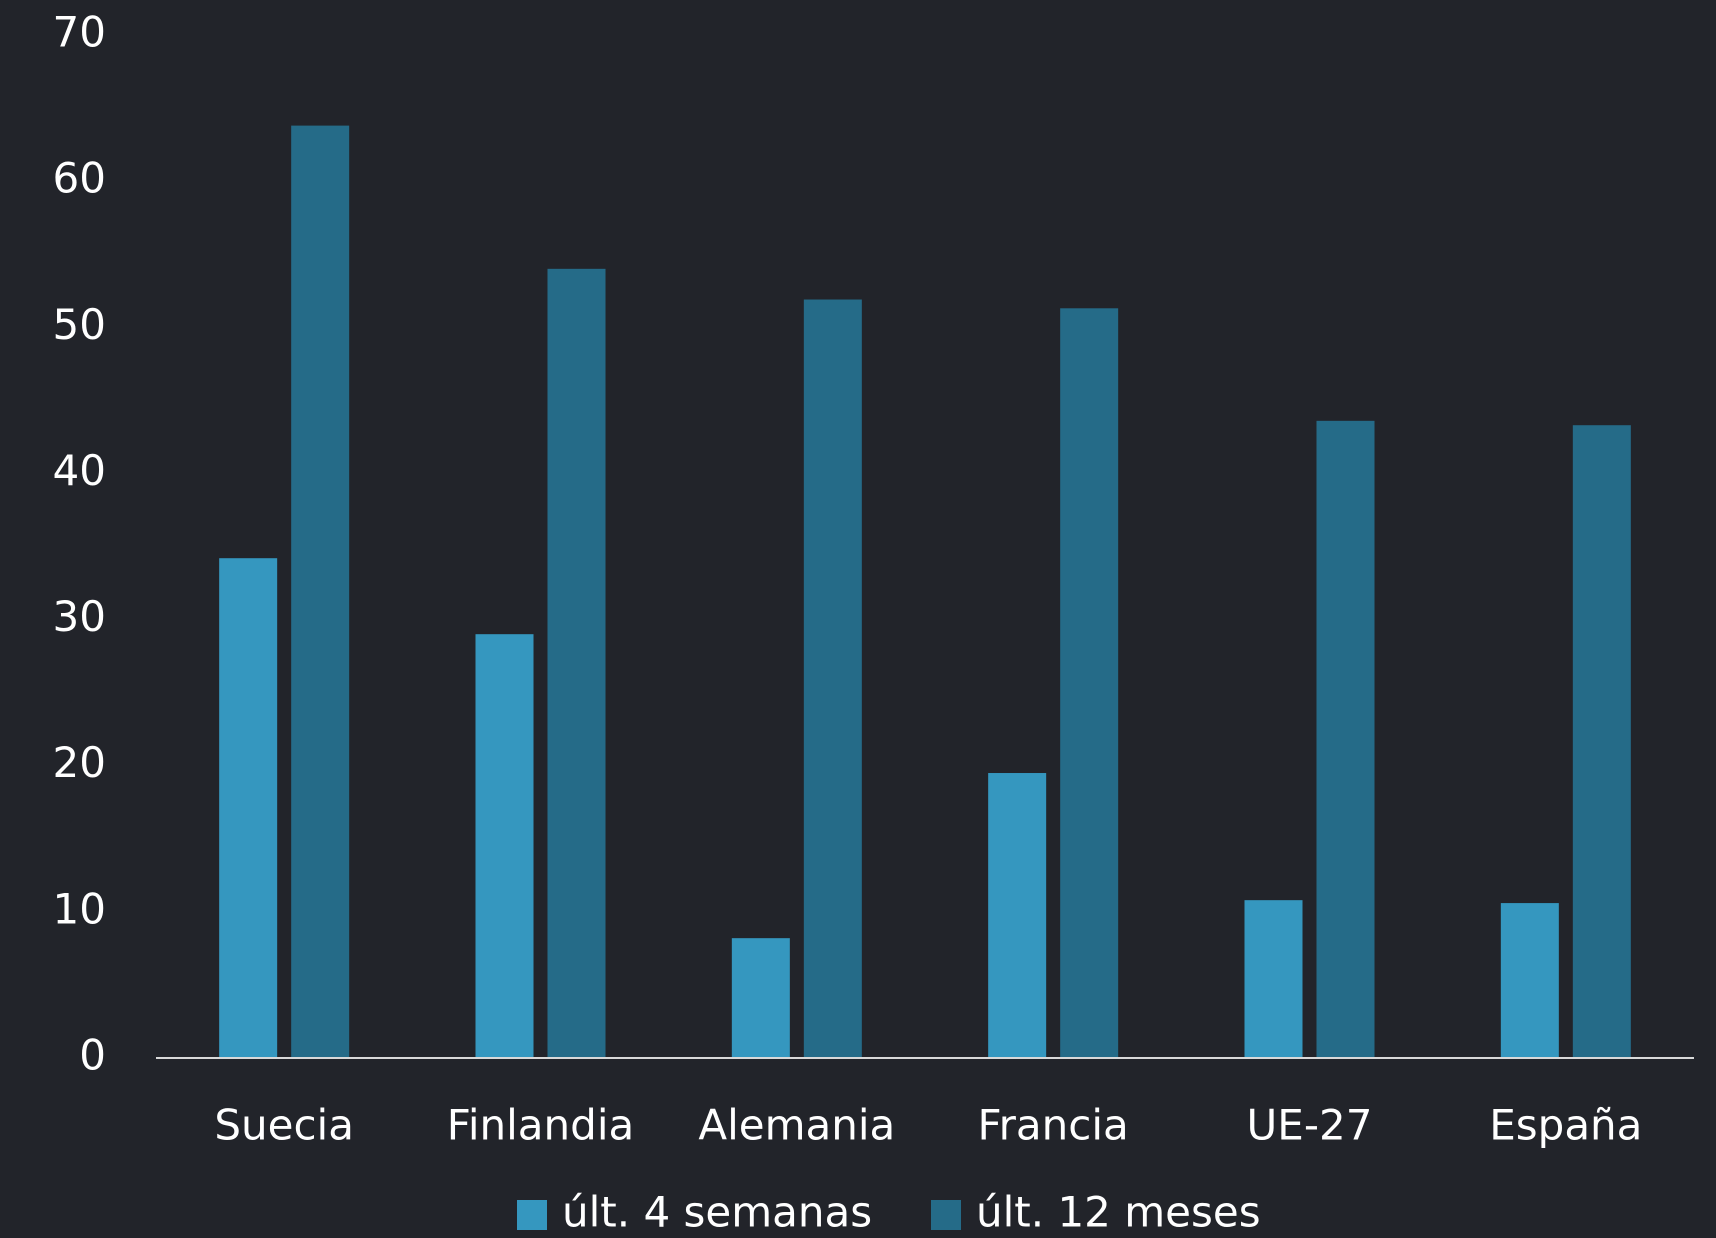 The height and width of the screenshot is (1238, 1716). Describe the element at coordinates (92, 1055) in the screenshot. I see `y-tick-label: 0` at that location.